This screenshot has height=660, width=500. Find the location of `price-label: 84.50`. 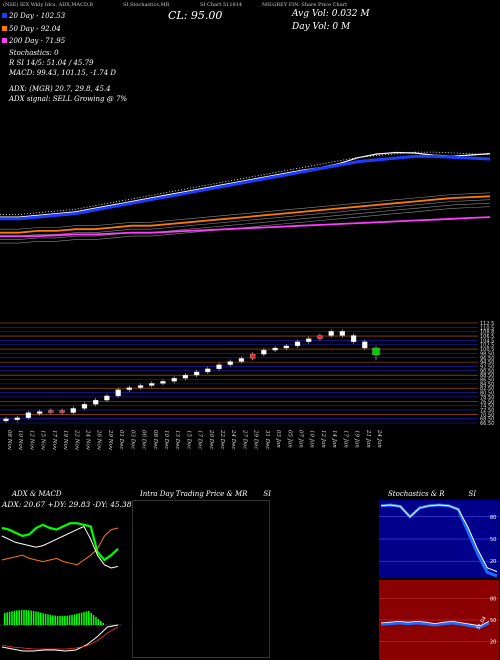

price-label: 84.50 is located at coordinates (487, 385).